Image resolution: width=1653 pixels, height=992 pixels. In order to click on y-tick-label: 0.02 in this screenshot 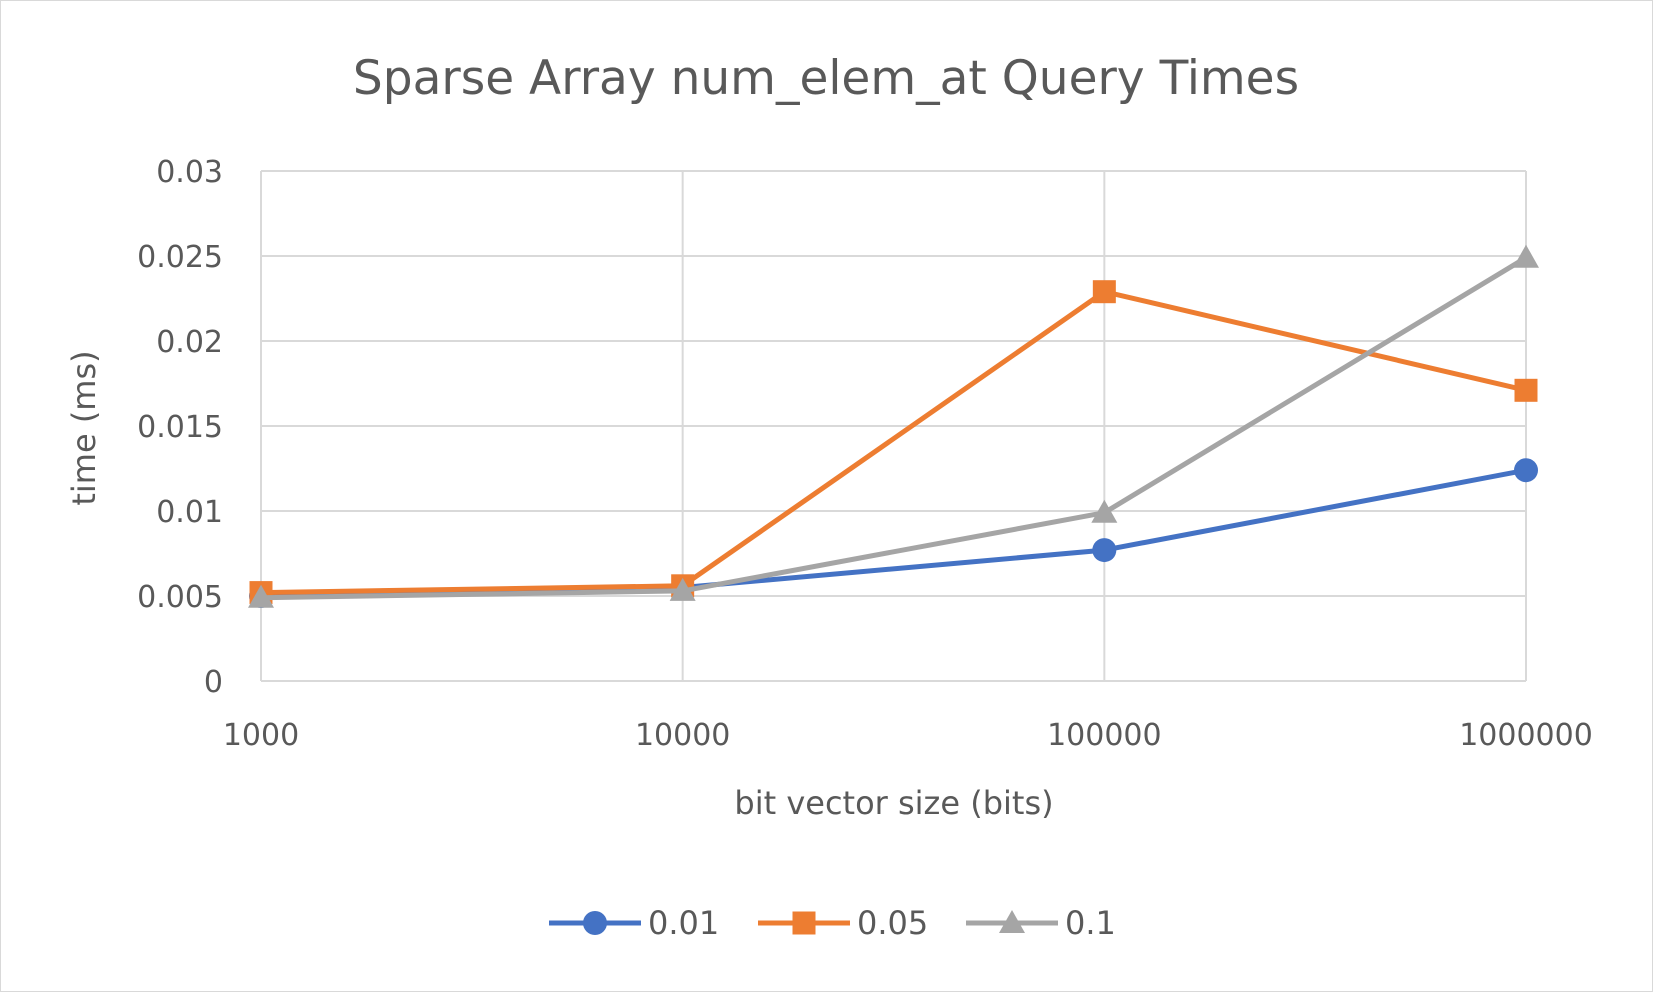, I will do `click(189, 342)`.